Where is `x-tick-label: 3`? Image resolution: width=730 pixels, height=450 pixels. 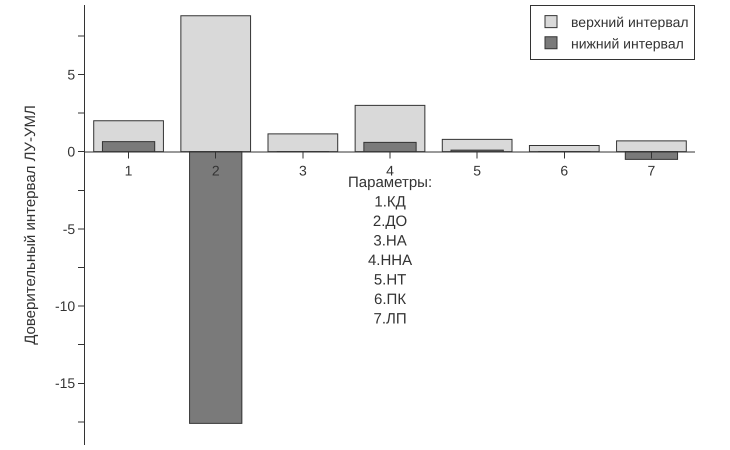
x-tick-label: 3 is located at coordinates (302, 170).